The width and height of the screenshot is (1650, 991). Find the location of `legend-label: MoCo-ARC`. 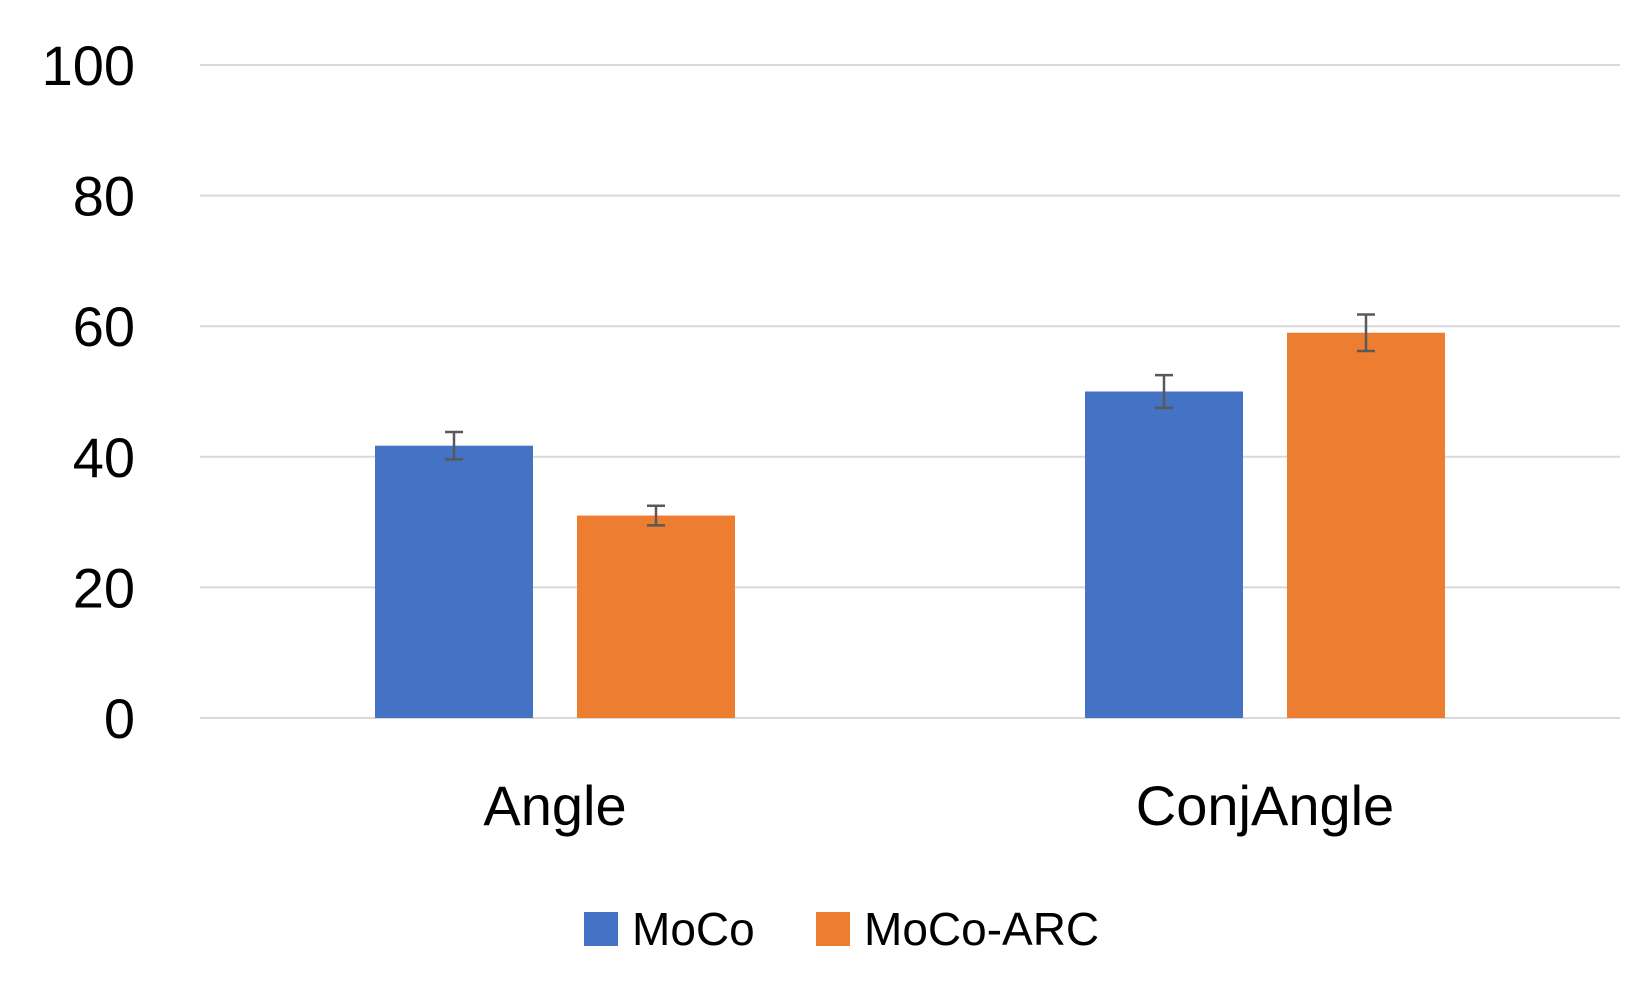

legend-label: MoCo-ARC is located at coordinates (981, 929).